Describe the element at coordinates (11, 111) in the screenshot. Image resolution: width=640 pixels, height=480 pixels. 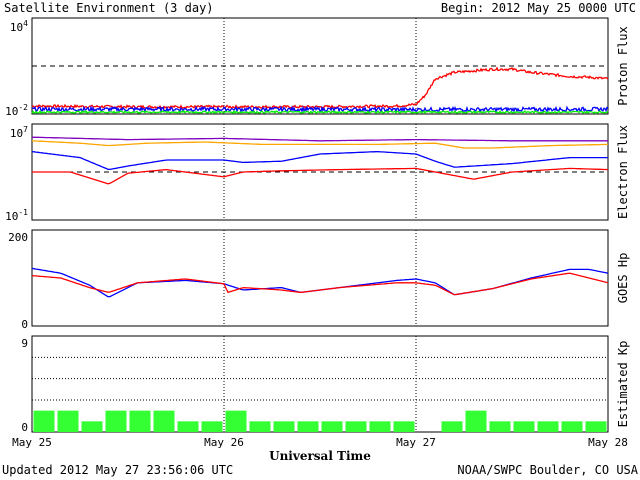
I see `proton-ytick-bottom-base: 10` at that location.